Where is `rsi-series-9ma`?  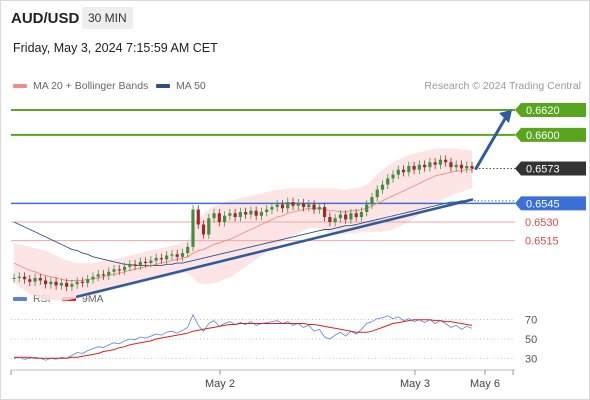
rsi-series-9ma is located at coordinates (243, 339).